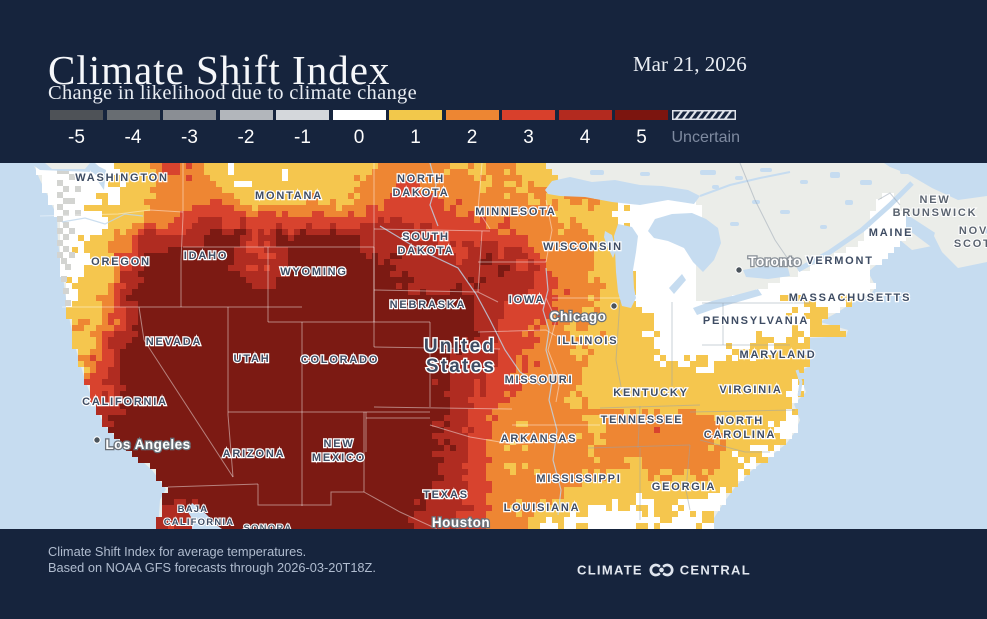 This screenshot has height=619, width=987. Describe the element at coordinates (340, 360) in the screenshot. I see `svg-text: COLORADO` at that location.